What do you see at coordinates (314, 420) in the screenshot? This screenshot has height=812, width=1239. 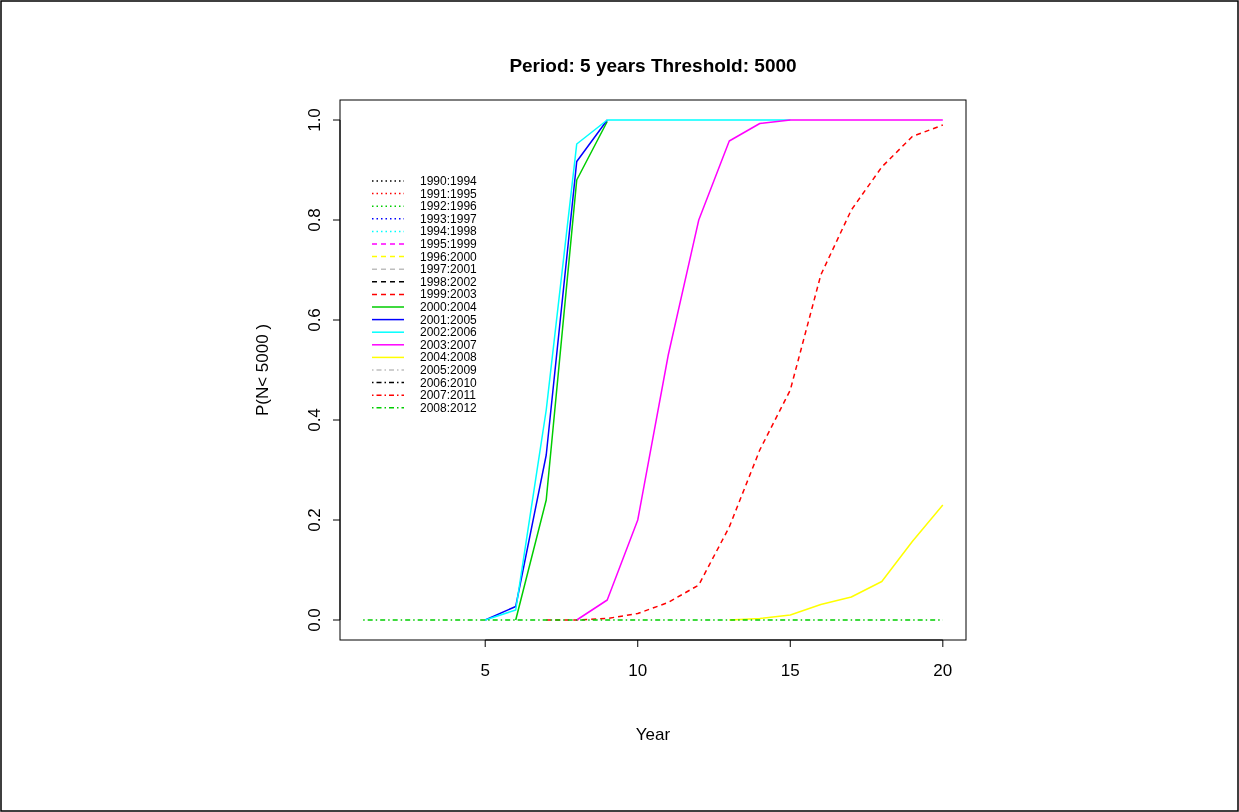 I see `y-tick-label: 0.4` at bounding box center [314, 420].